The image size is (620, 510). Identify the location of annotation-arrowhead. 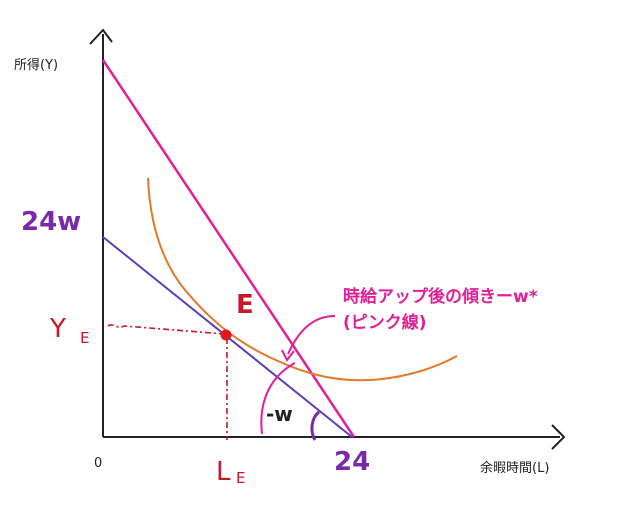
(288, 355).